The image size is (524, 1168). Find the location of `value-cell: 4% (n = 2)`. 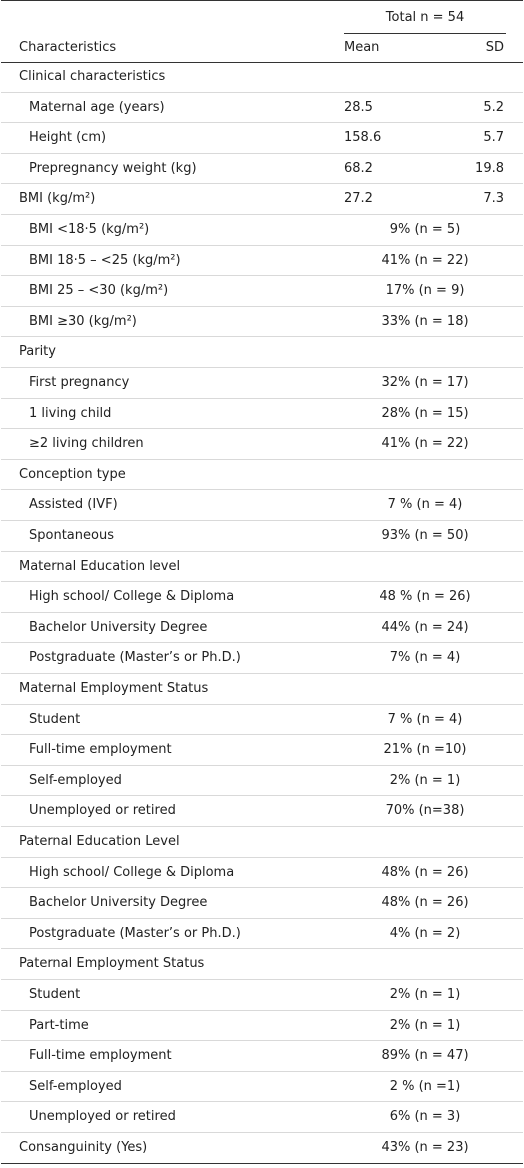

value-cell: 4% (n = 2) is located at coordinates (425, 933).